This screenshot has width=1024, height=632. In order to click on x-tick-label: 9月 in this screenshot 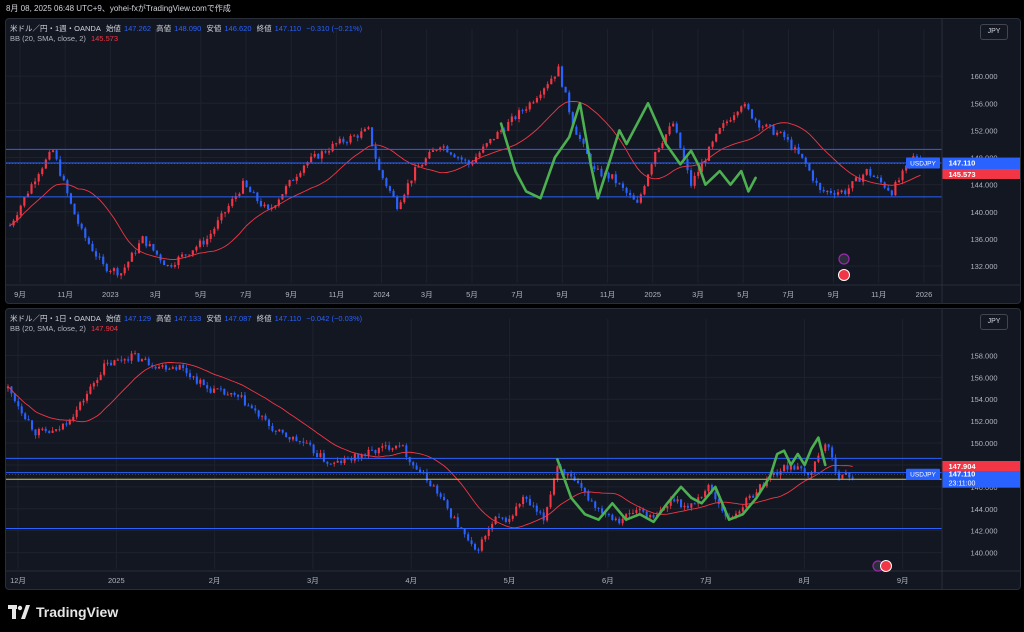, I will do `click(20, 294)`.